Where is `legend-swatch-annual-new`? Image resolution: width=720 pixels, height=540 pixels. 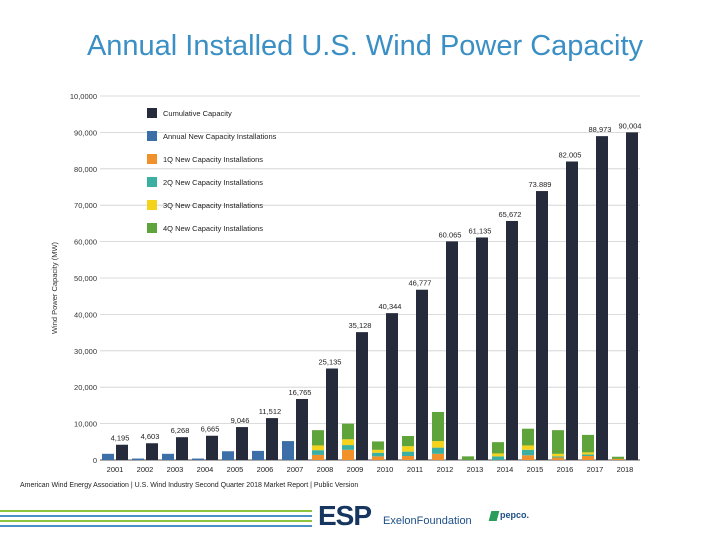
legend-swatch-annual-new is located at coordinates (152, 136).